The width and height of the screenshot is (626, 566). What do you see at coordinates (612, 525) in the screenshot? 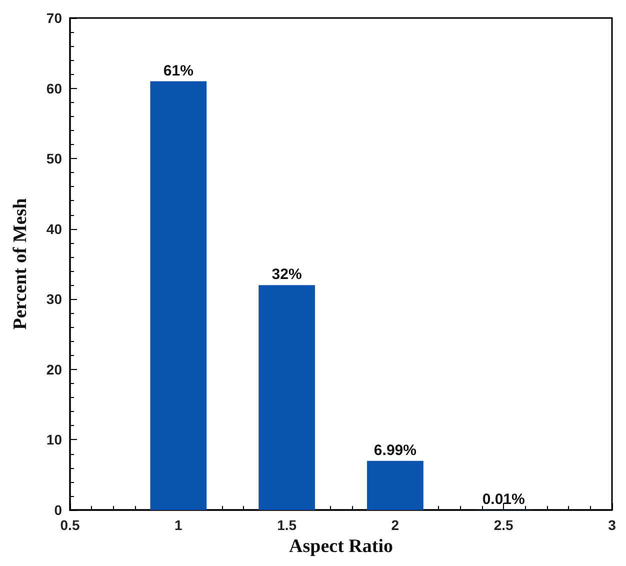
I see `x-tick-label: 3` at bounding box center [612, 525].